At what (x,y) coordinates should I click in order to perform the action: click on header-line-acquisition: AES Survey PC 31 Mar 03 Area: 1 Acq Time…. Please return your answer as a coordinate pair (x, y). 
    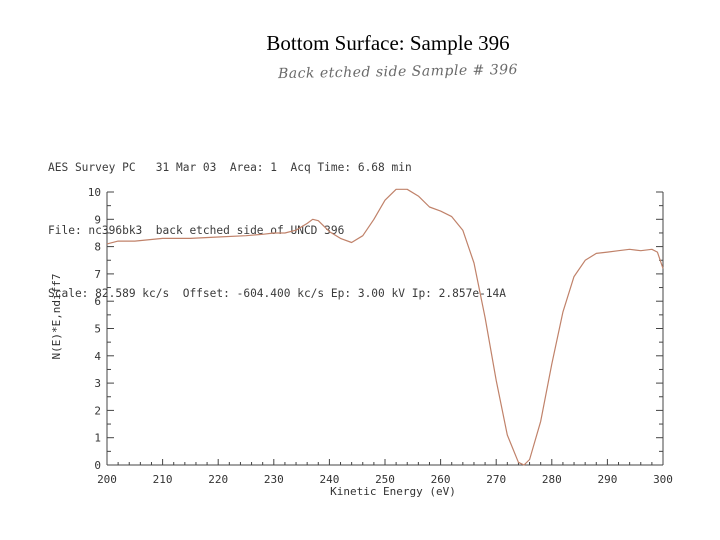
    Looking at the image, I should click on (230, 167).